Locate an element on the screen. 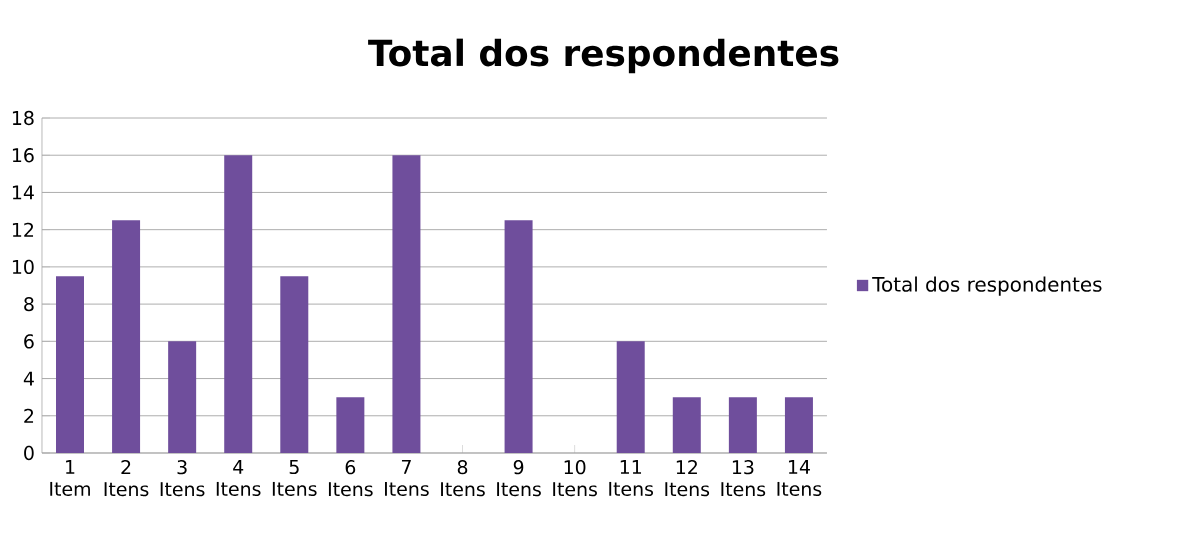 Image resolution: width=1200 pixels, height=548 pixels. x-tick-label: 4 Itens is located at coordinates (238, 478).